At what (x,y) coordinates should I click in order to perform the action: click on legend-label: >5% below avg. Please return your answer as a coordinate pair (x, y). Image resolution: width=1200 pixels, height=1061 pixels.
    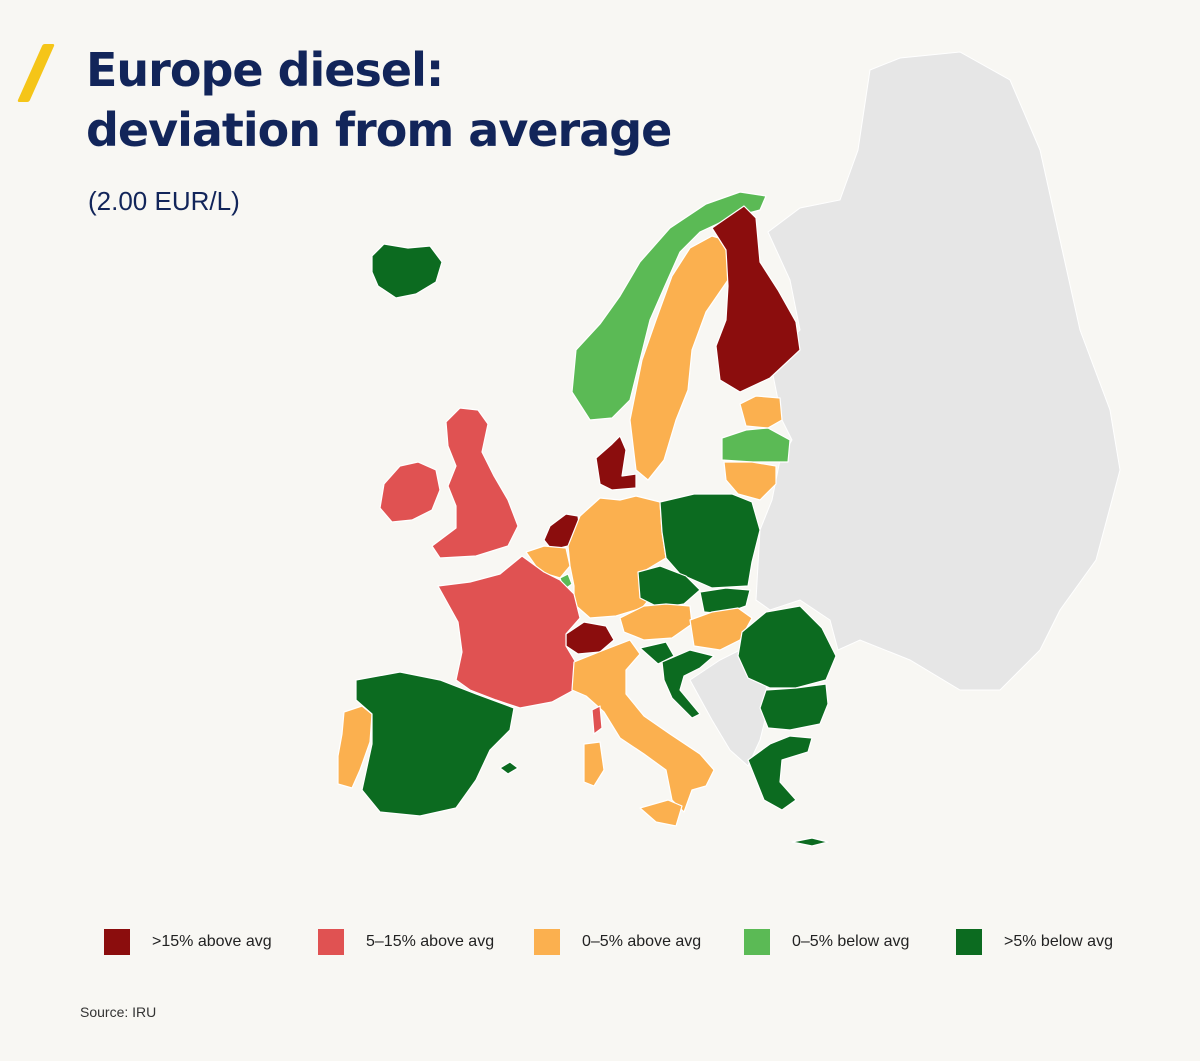
    Looking at the image, I should click on (1058, 941).